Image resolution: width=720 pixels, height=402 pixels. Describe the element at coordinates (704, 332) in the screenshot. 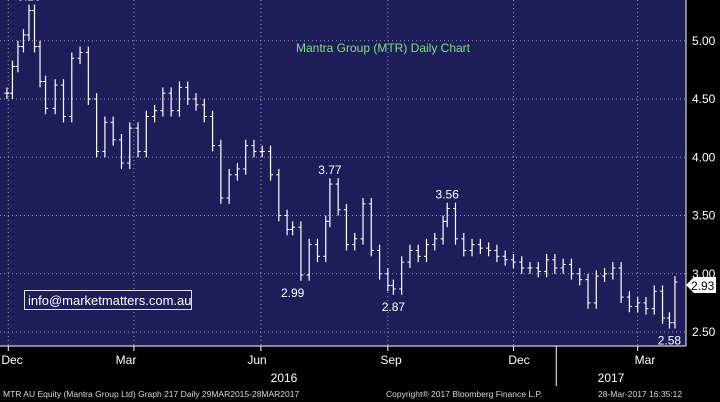

I see `y-tick-label: 2.50` at that location.